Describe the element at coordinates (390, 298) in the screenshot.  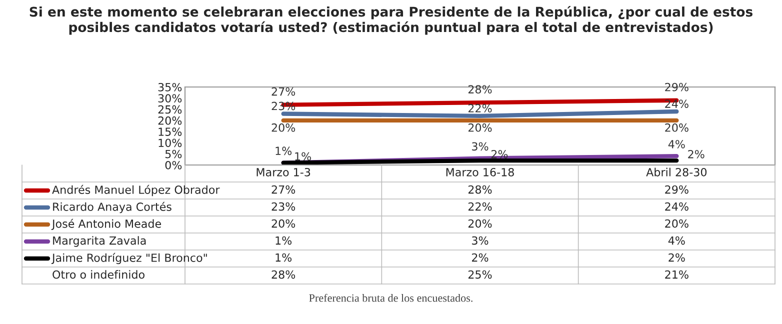
I see `text: Preferencia bruta de los encuestados.` at that location.